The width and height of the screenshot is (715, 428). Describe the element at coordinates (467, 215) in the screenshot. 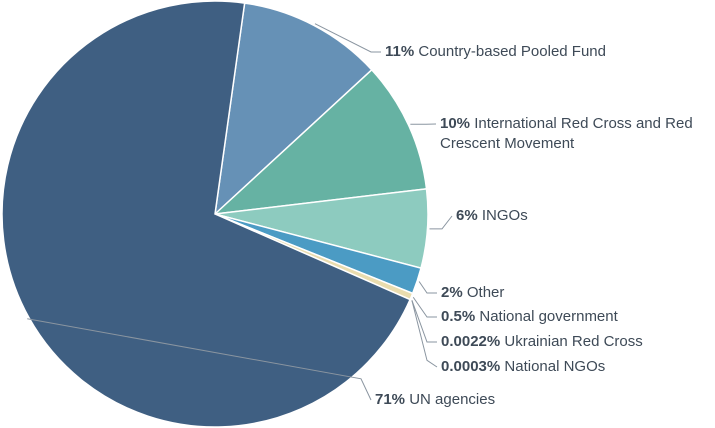

I see `value-label: 6%` at that location.